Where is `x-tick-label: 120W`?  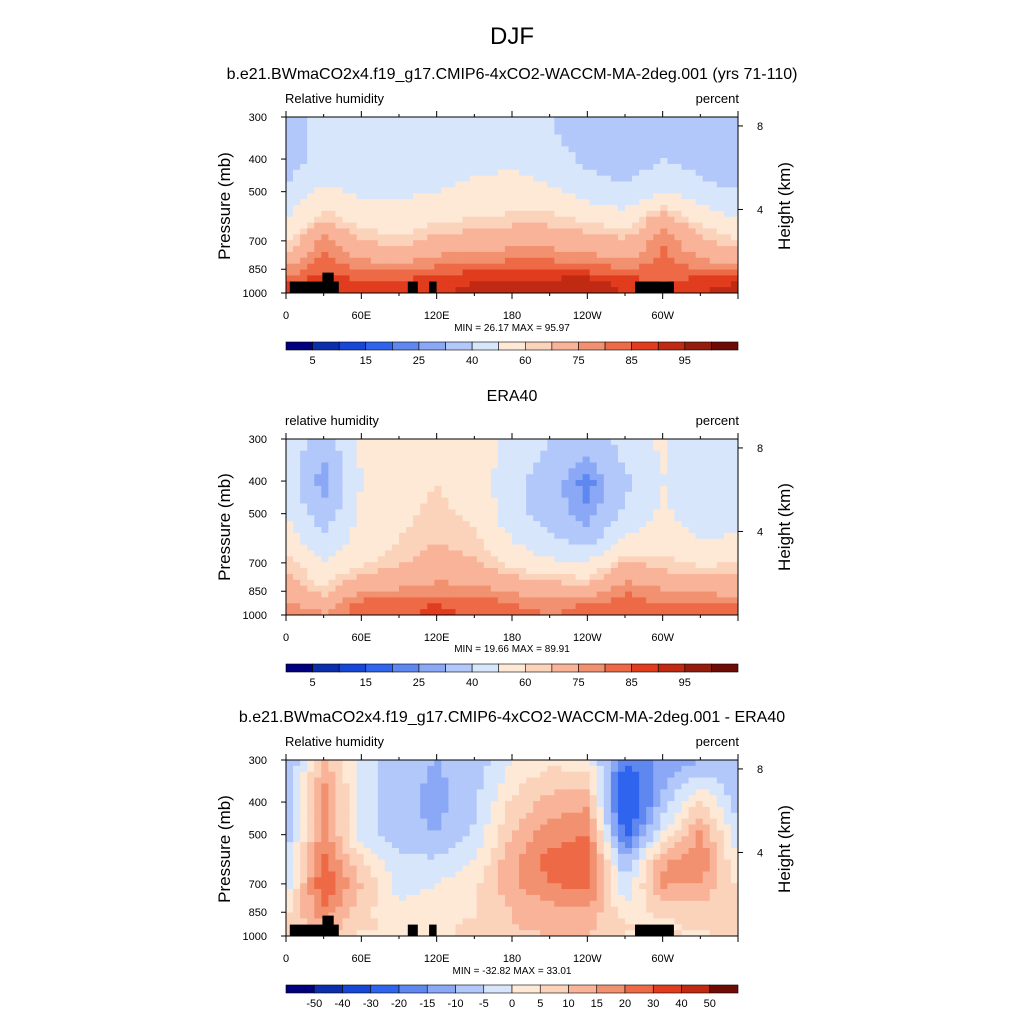
x-tick-label: 120W is located at coordinates (587, 638).